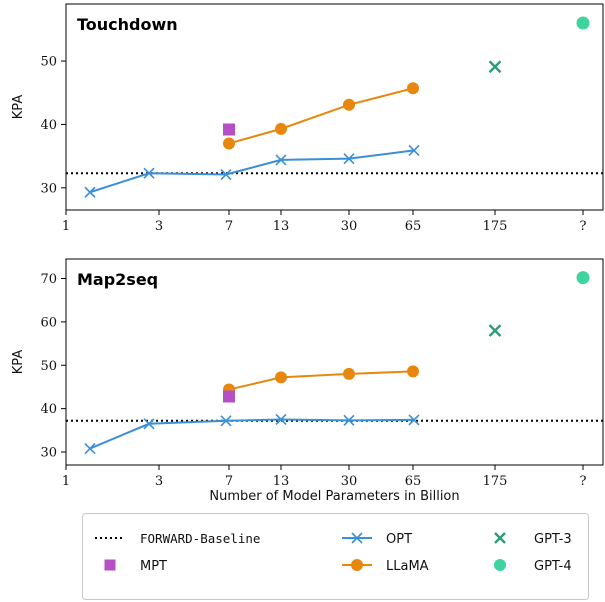 The height and width of the screenshot is (602, 605). Describe the element at coordinates (533, 539) in the screenshot. I see `legend-item: GPT-3` at that location.